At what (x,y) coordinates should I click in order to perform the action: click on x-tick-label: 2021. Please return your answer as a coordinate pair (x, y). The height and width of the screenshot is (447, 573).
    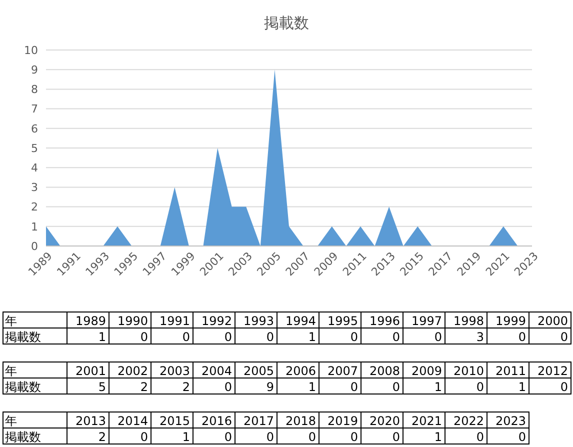
    Looking at the image, I should click on (426, 421).